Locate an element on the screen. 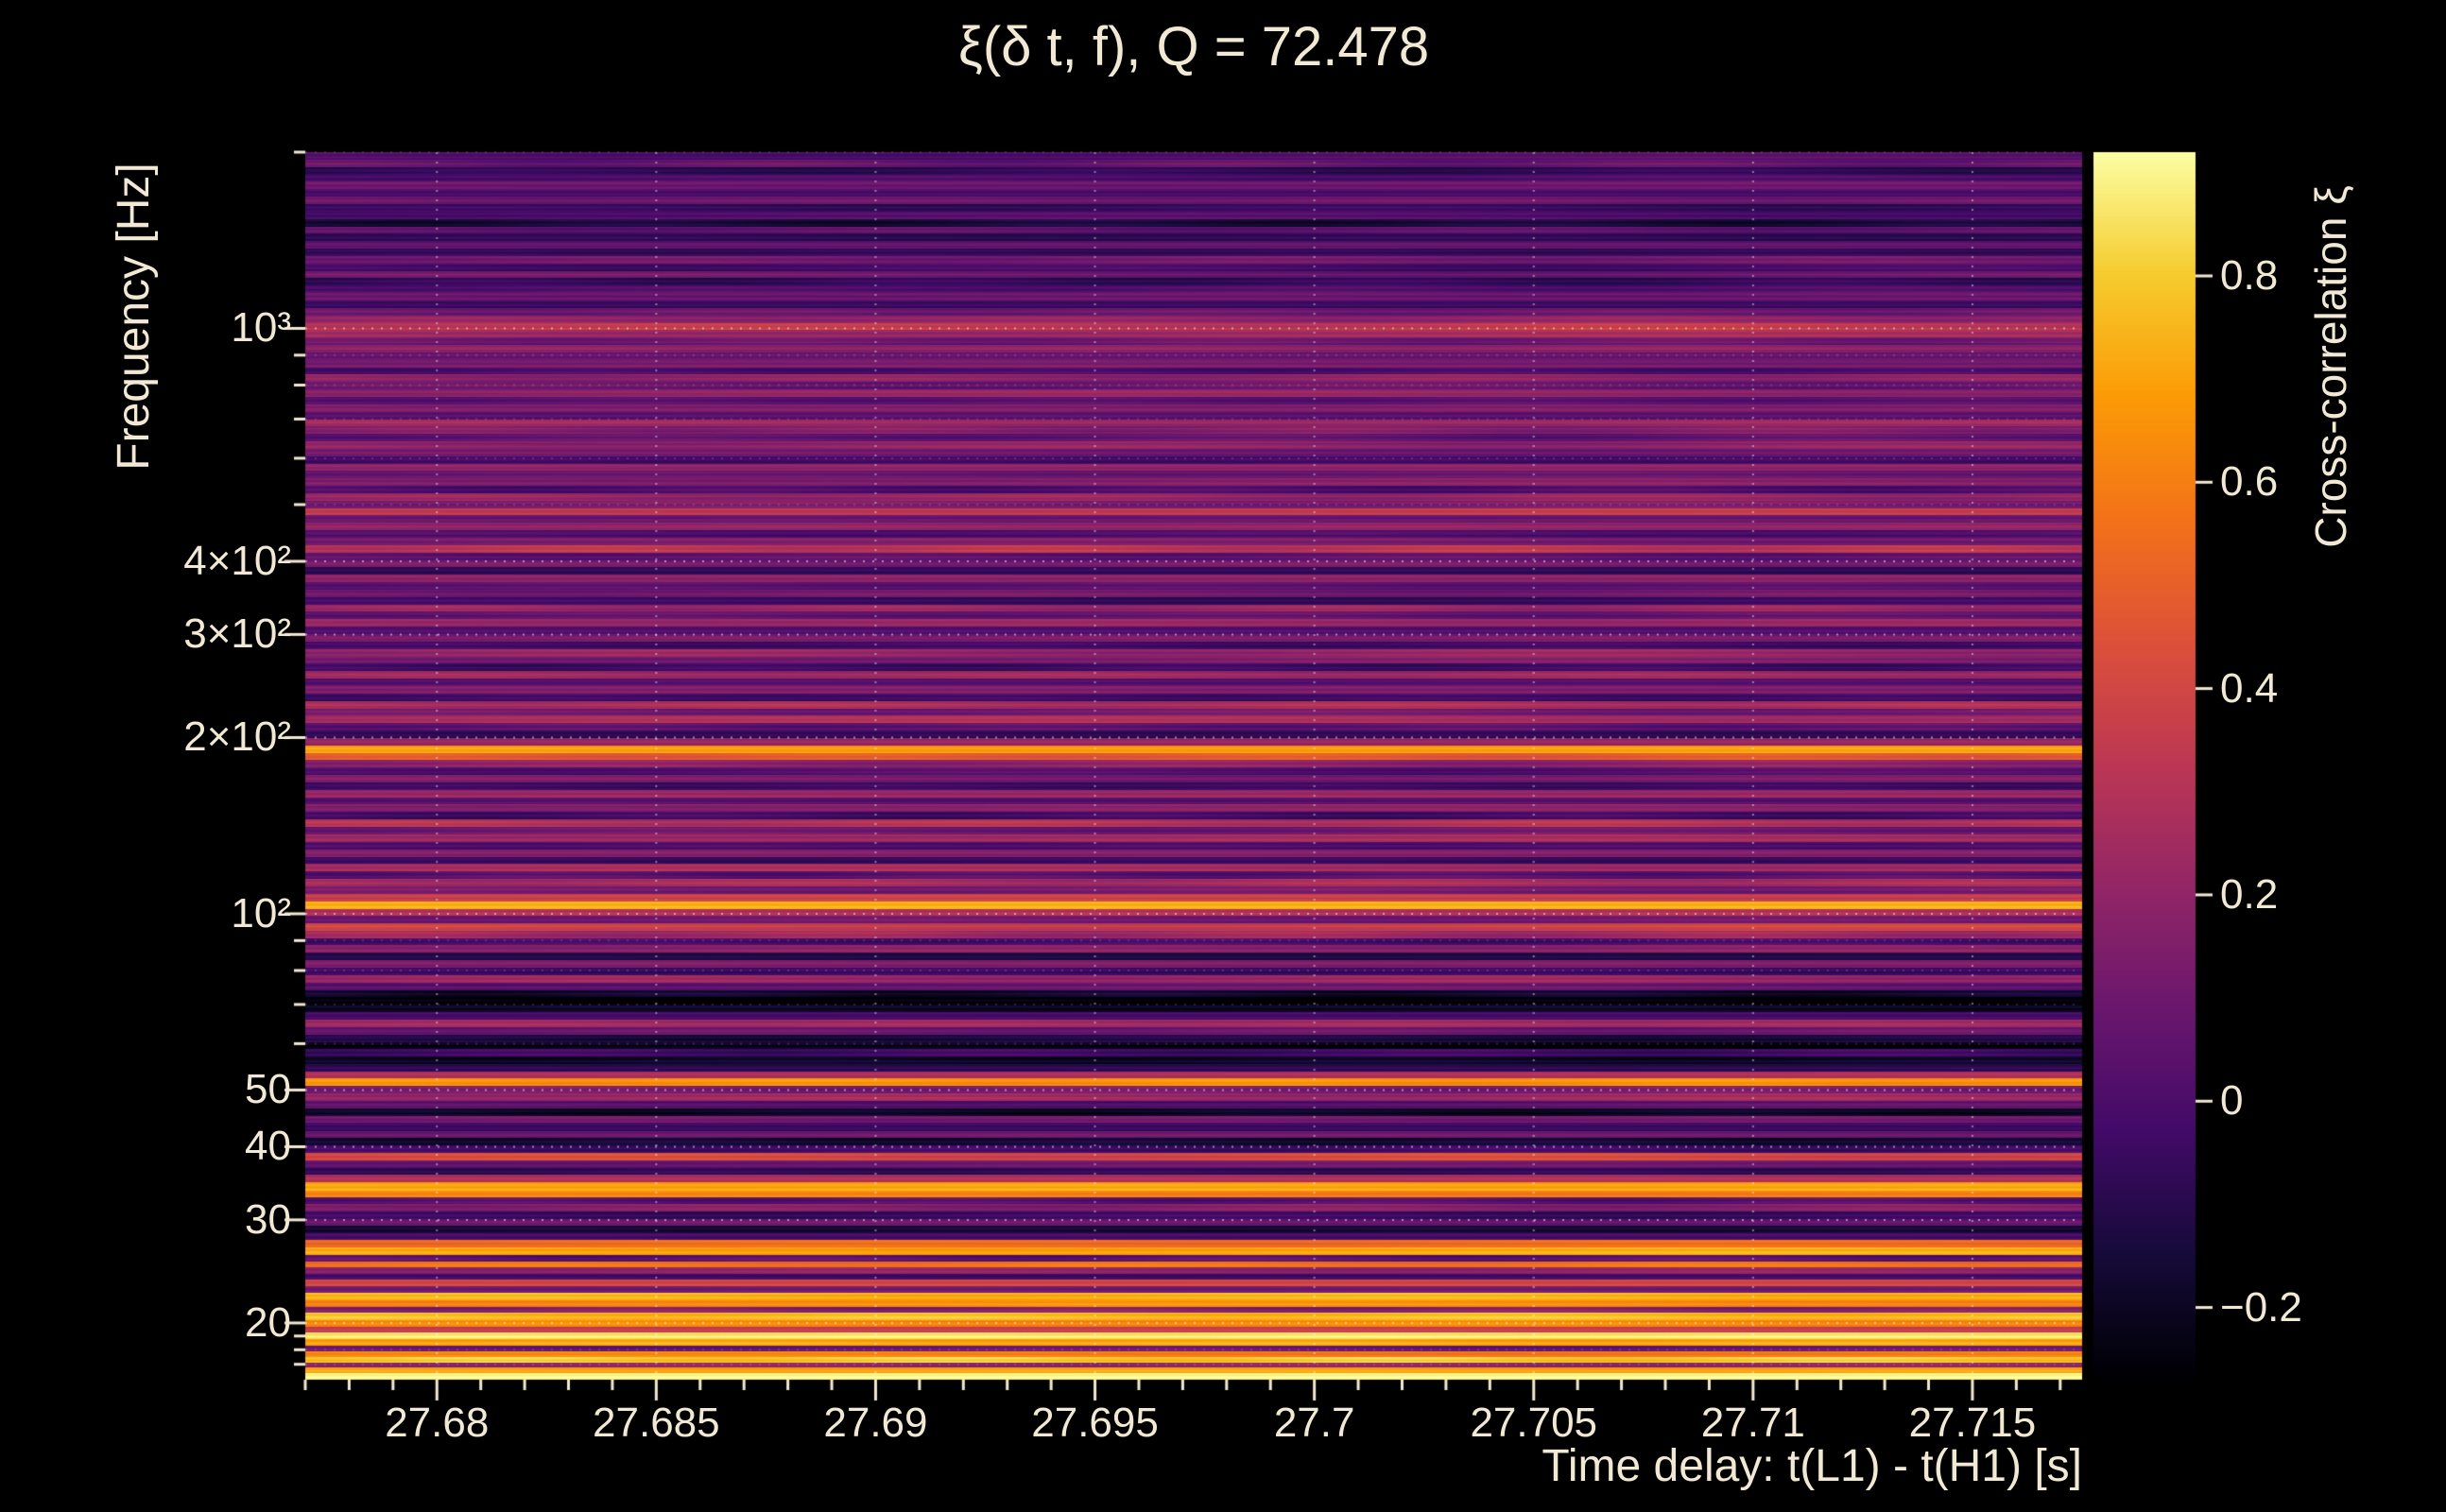 This screenshot has width=2446, height=1512. colorbar-tick-label: 0.8 is located at coordinates (2249, 275).